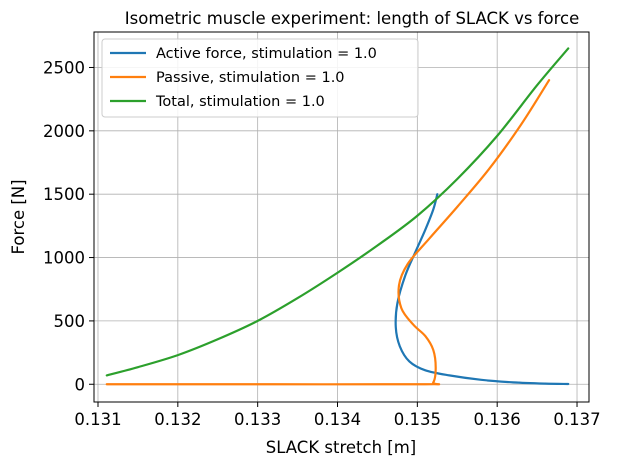 This screenshot has height=466, width=619. Describe the element at coordinates (266, 54) in the screenshot. I see `legend-label-active: Active force, stimulation = 1.0` at that location.